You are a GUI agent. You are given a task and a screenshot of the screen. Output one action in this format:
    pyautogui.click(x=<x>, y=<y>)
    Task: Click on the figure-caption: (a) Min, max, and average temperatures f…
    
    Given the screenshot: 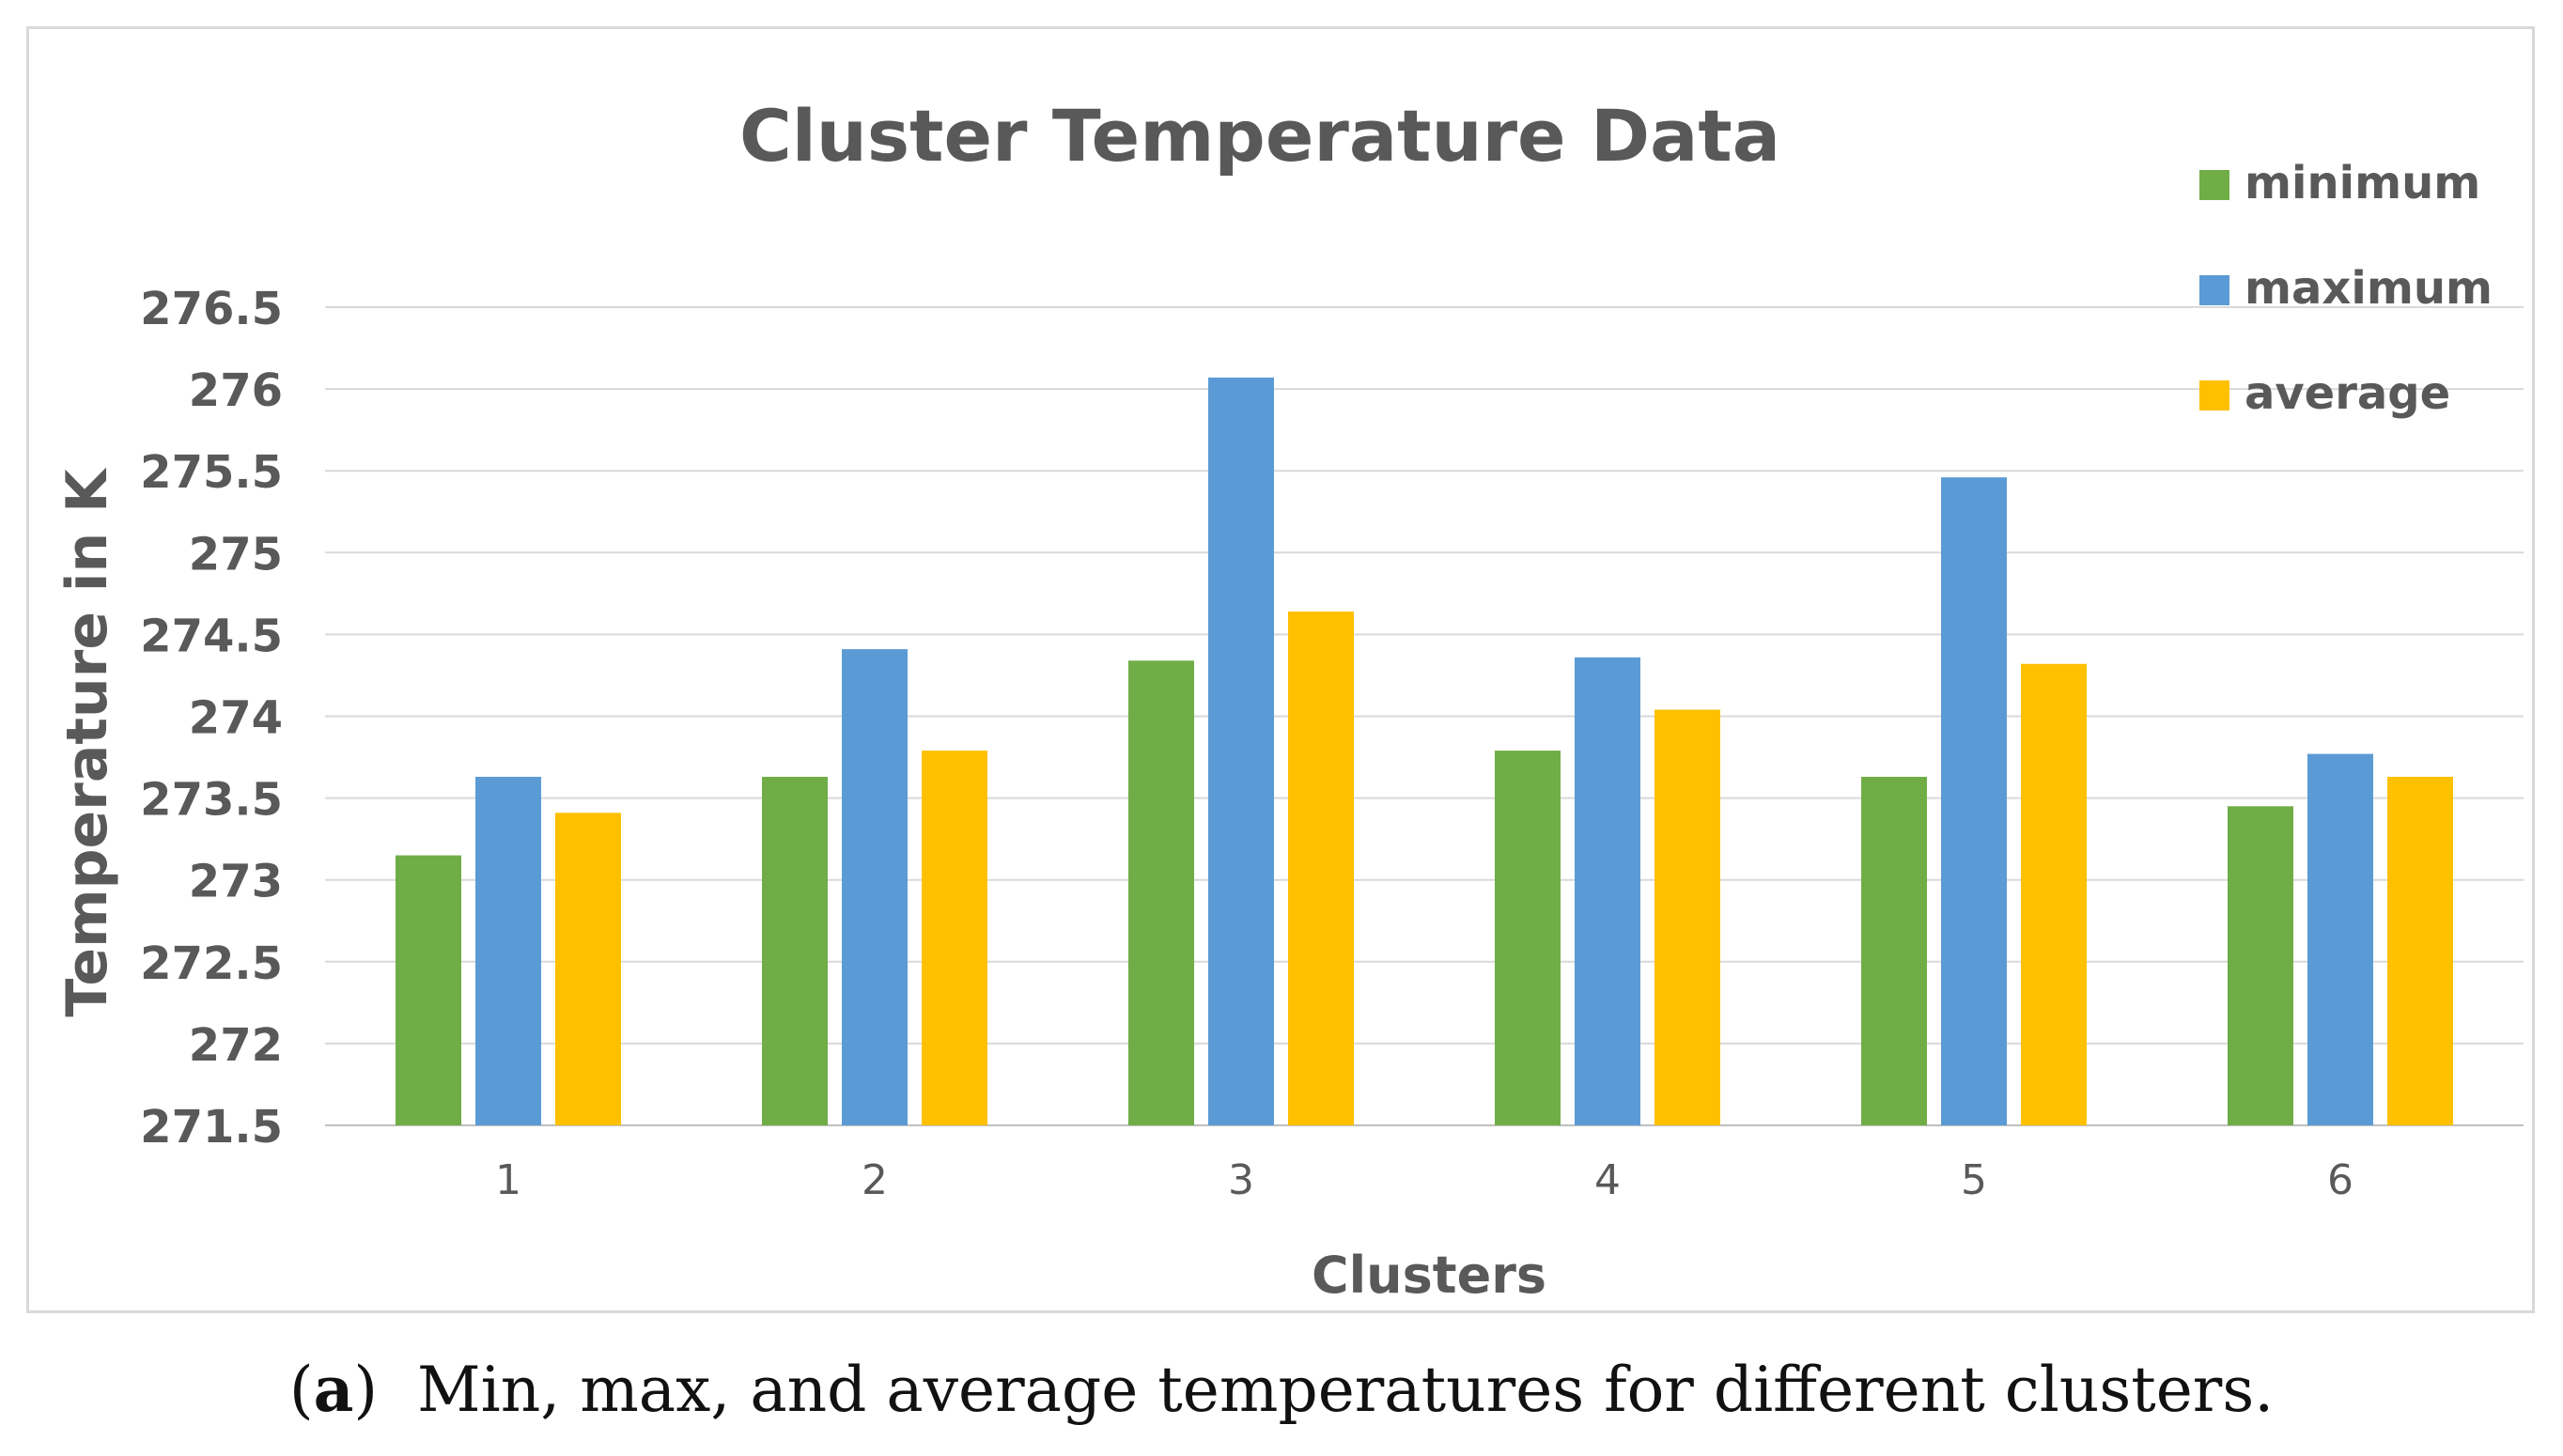 What is the action you would take?
    pyautogui.click(x=1281, y=1389)
    